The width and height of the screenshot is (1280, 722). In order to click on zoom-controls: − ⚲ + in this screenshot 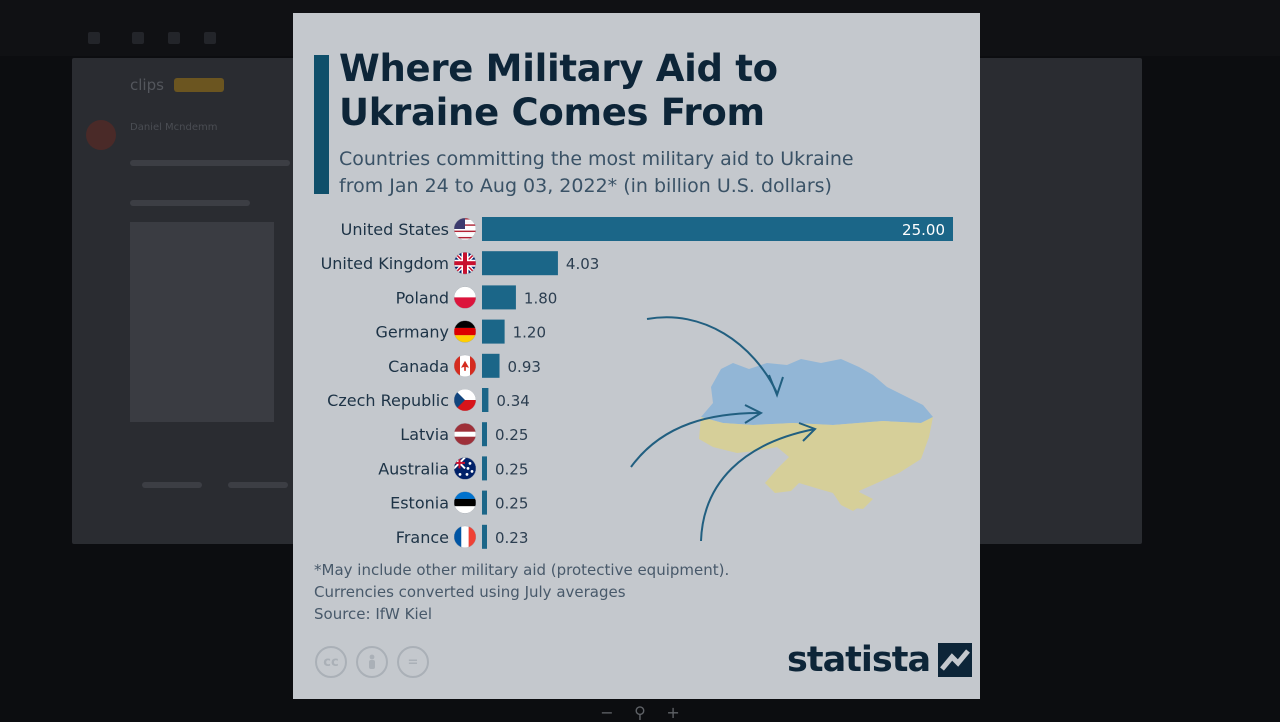, I will do `click(640, 712)`.